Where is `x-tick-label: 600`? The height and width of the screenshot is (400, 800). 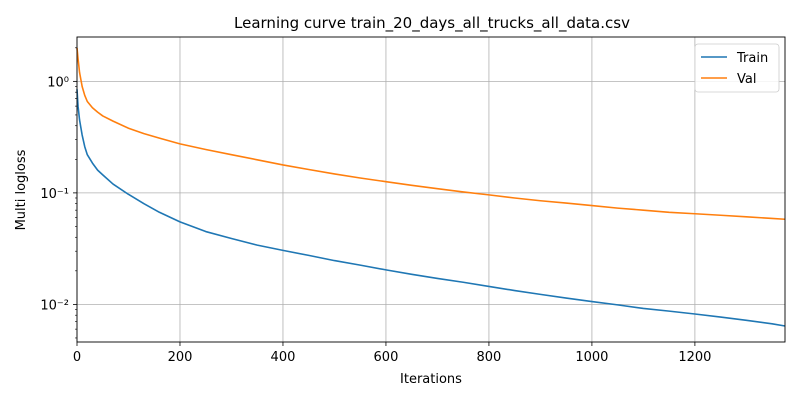
x-tick-label: 600 is located at coordinates (386, 357).